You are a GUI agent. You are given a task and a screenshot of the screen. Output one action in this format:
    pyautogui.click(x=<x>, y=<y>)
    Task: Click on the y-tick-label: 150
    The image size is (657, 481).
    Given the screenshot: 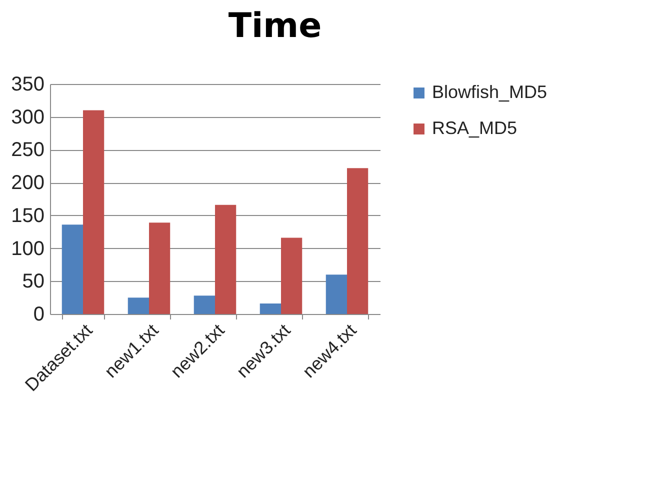 What is the action you would take?
    pyautogui.click(x=27, y=215)
    